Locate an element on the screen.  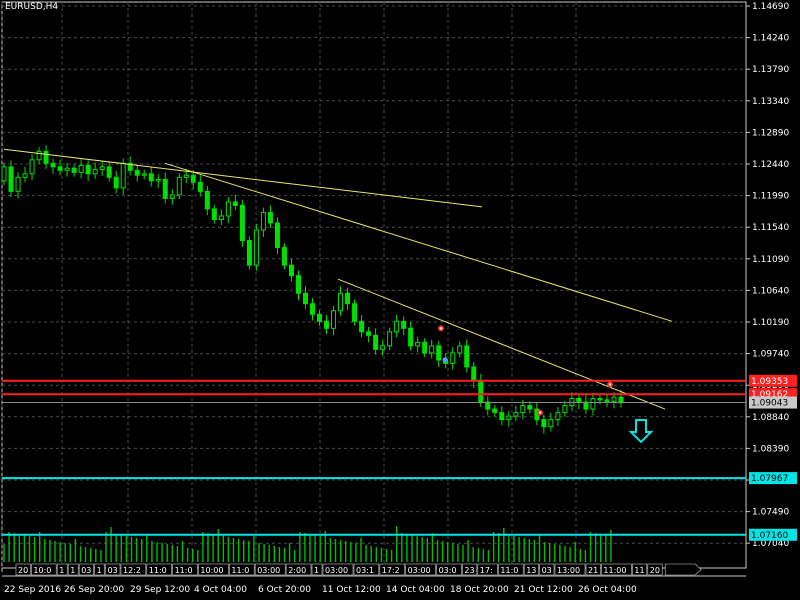
session-sep-label: 11:0 is located at coordinates (509, 570).